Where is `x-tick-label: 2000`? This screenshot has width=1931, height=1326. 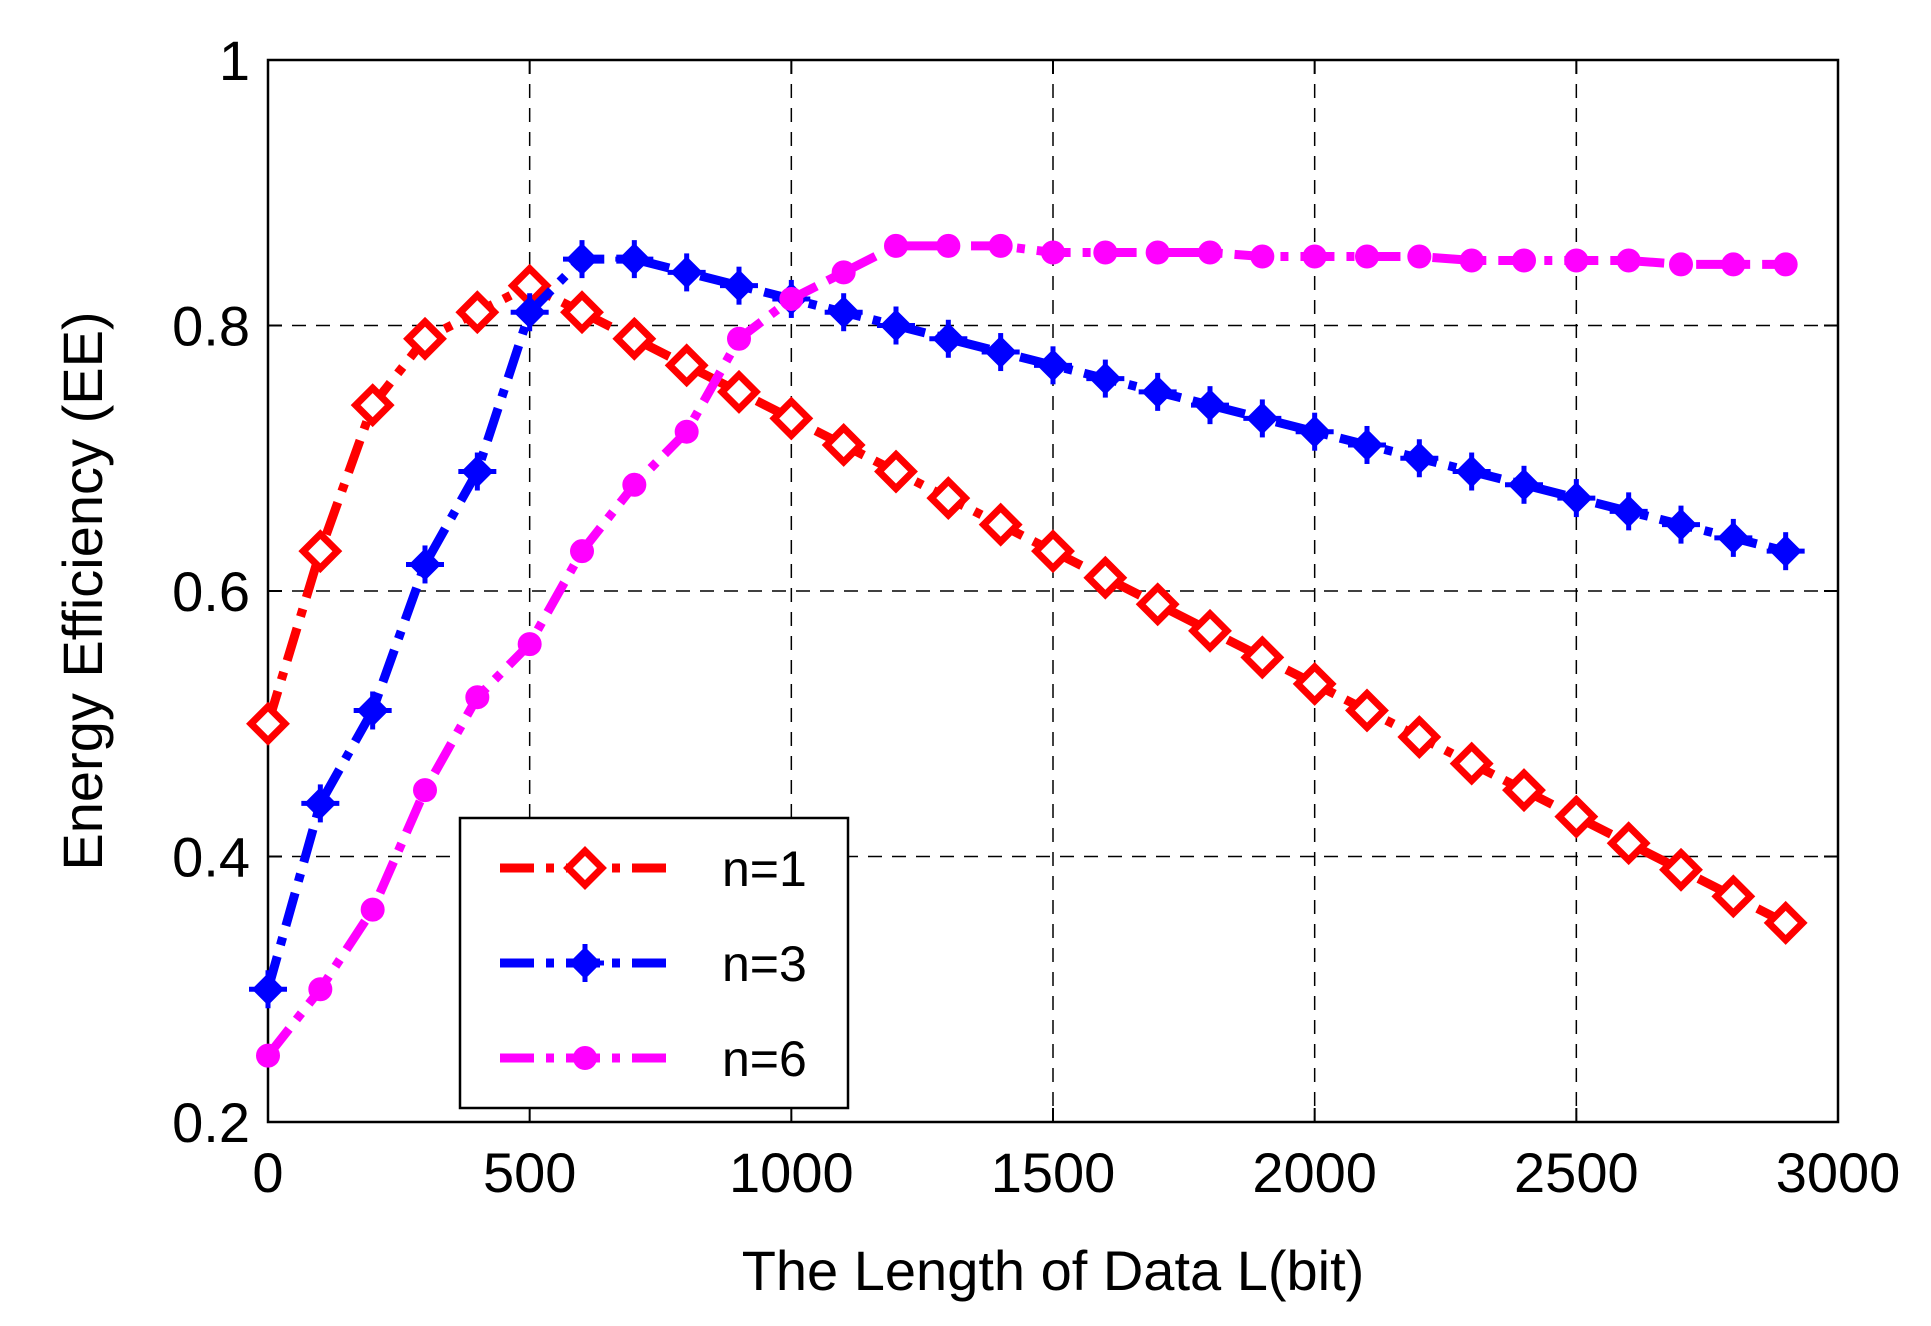
x-tick-label: 2000 is located at coordinates (1314, 1172).